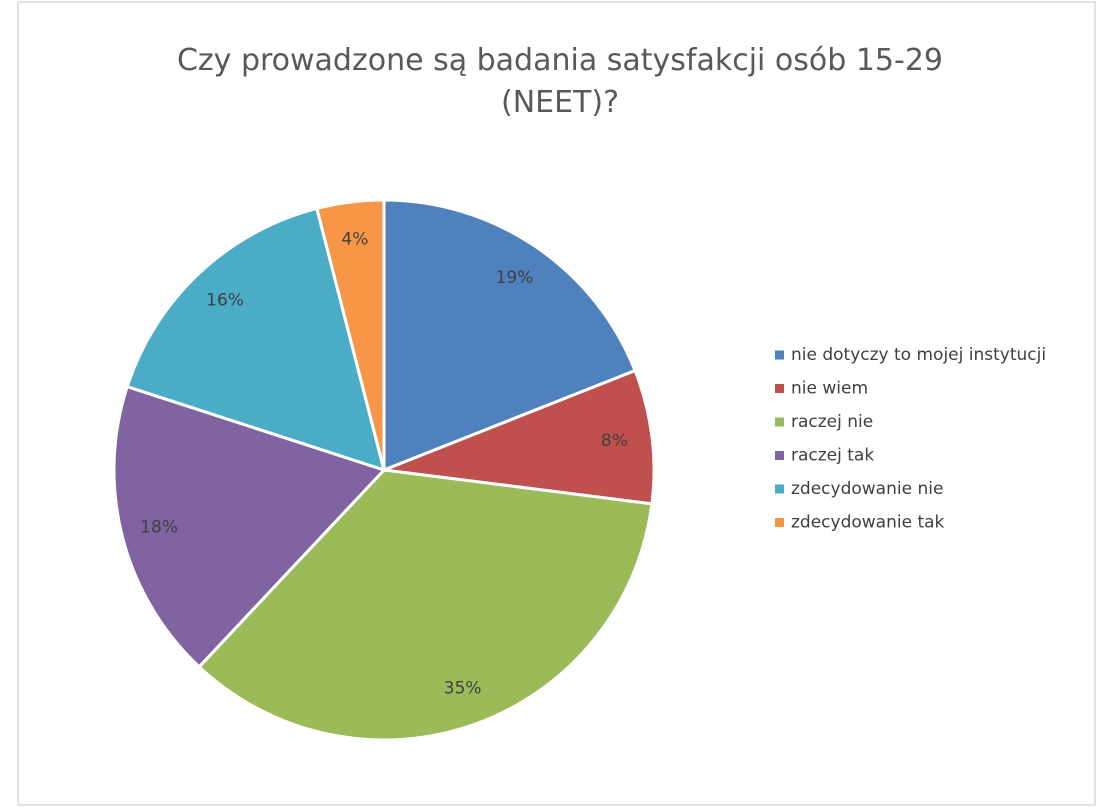 This screenshot has width=1098, height=808. I want to click on data-label: 35%, so click(463, 688).